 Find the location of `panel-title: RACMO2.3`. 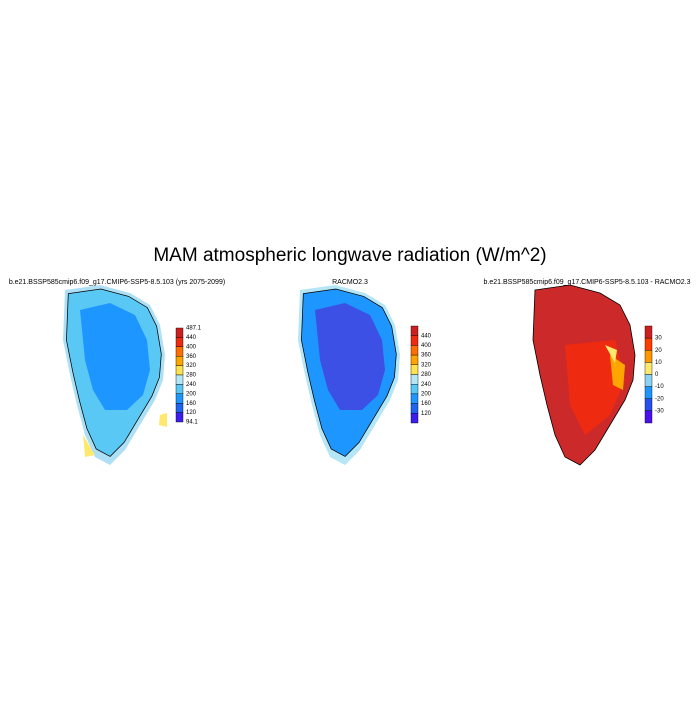

panel-title: RACMO2.3 is located at coordinates (350, 282).